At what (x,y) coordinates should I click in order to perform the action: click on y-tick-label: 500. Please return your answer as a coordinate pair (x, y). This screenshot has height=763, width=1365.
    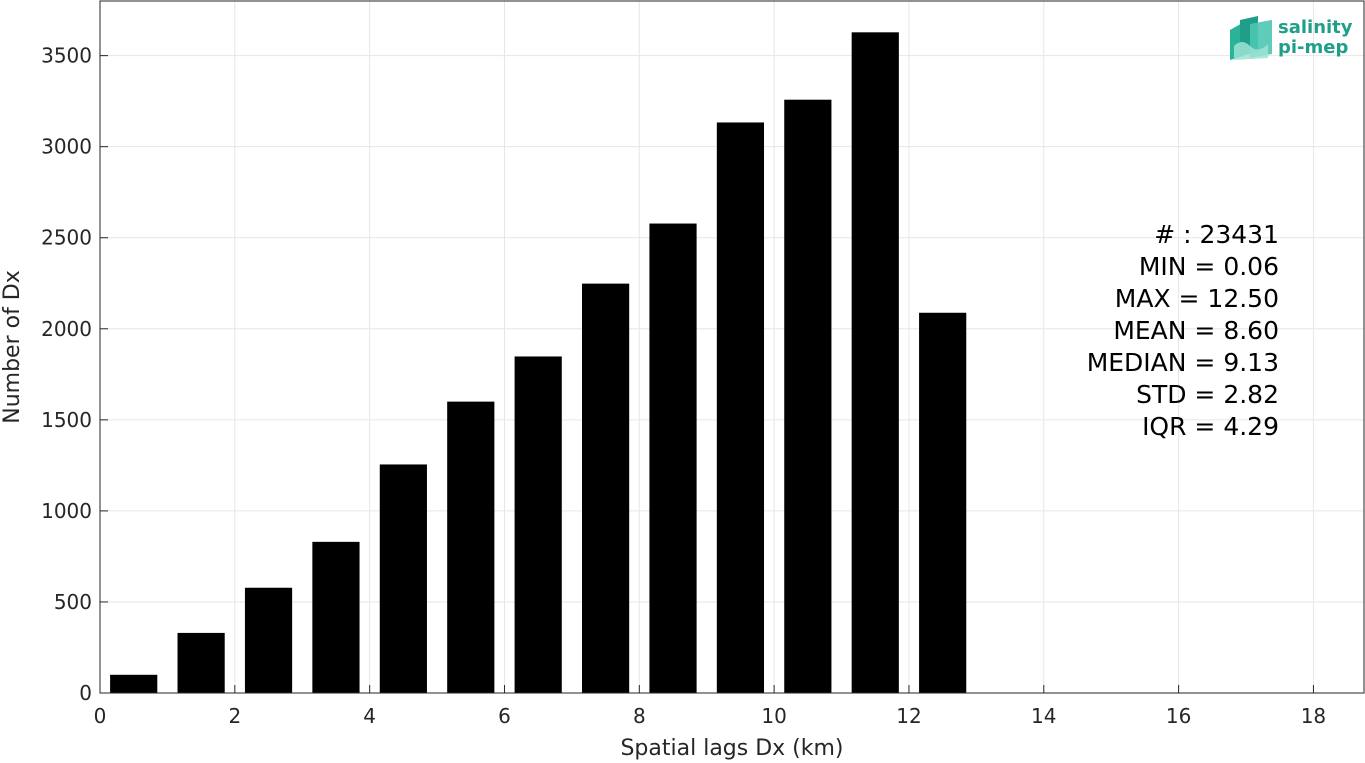
    Looking at the image, I should click on (73, 602).